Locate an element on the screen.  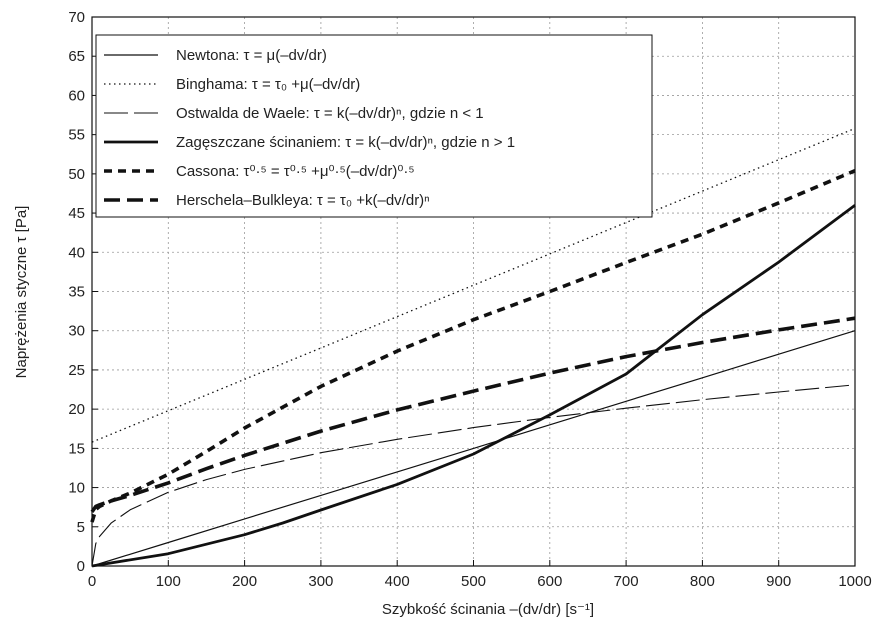
legend-label: Newtona: τ = μ(–dv/dr) is located at coordinates (251, 55).